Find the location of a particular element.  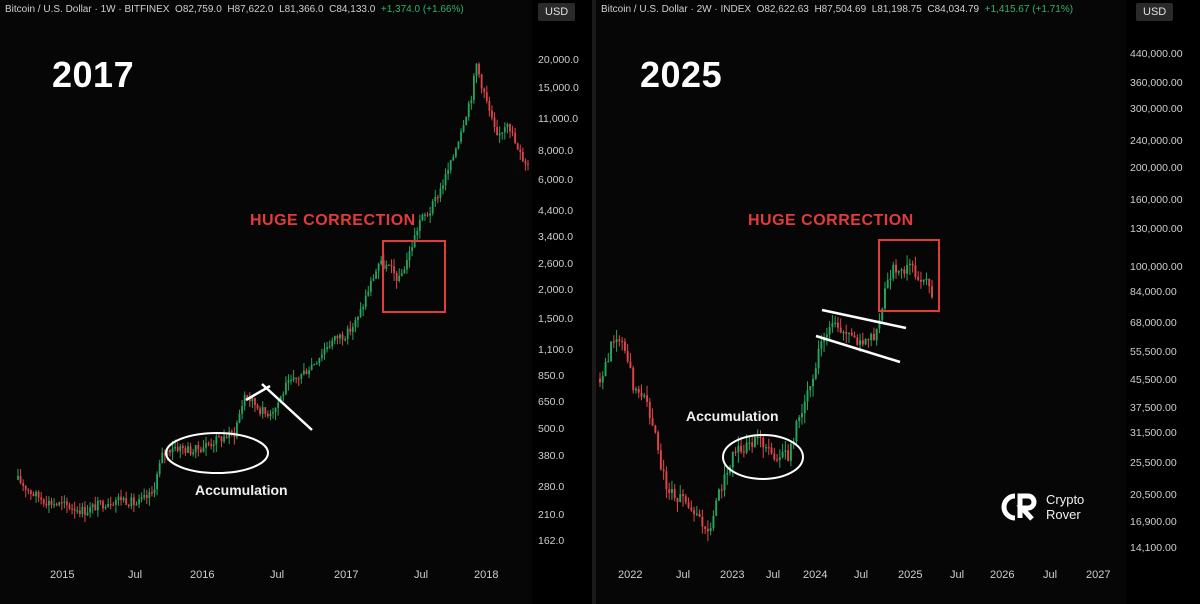

channel-line-upper is located at coordinates (864, 319).